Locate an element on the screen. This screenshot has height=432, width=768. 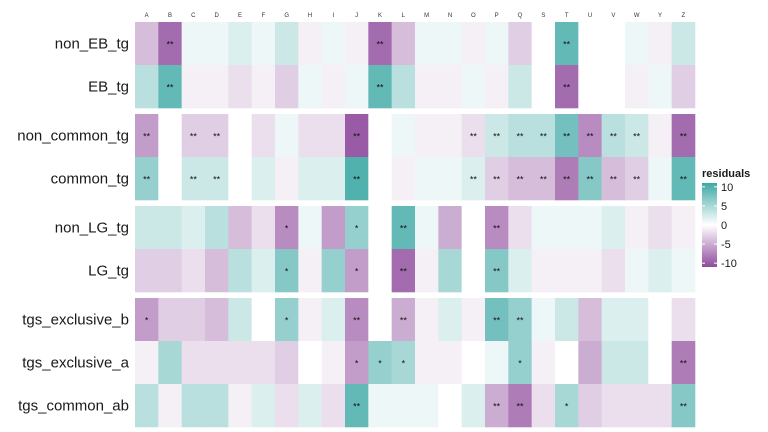
cell-tgs_exclusive_a-Q is located at coordinates (520, 363).